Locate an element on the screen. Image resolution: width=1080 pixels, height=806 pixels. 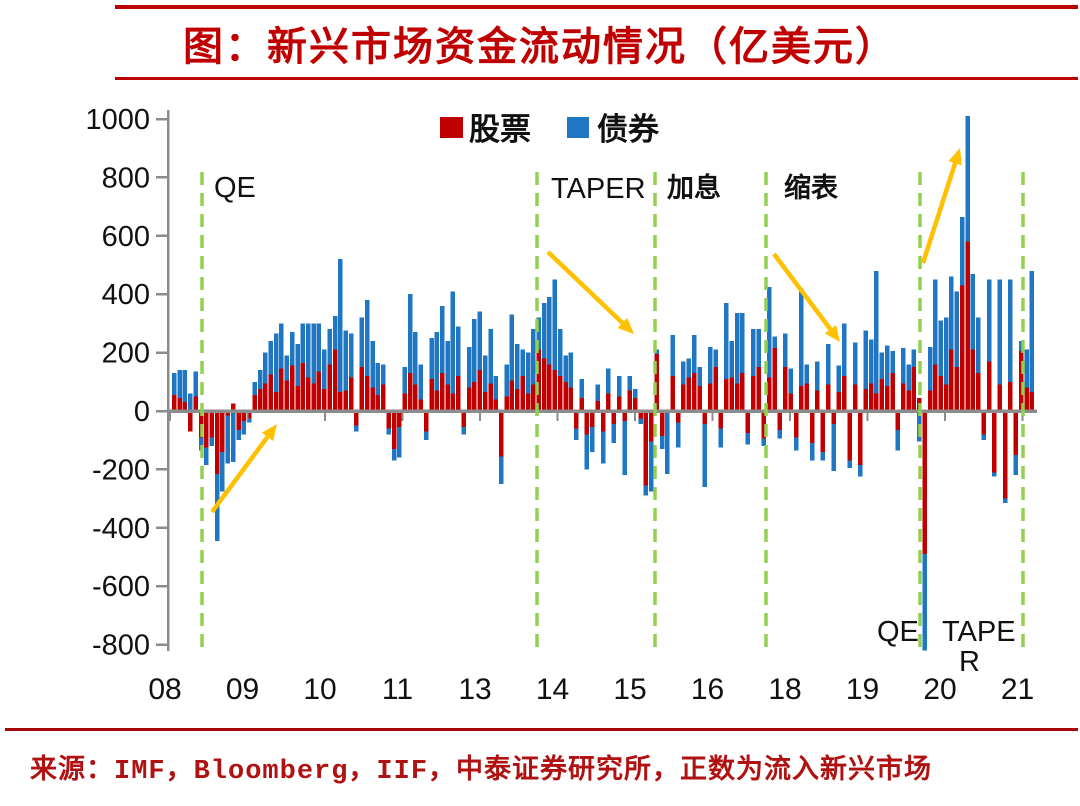
event-label: R is located at coordinates (969, 662).